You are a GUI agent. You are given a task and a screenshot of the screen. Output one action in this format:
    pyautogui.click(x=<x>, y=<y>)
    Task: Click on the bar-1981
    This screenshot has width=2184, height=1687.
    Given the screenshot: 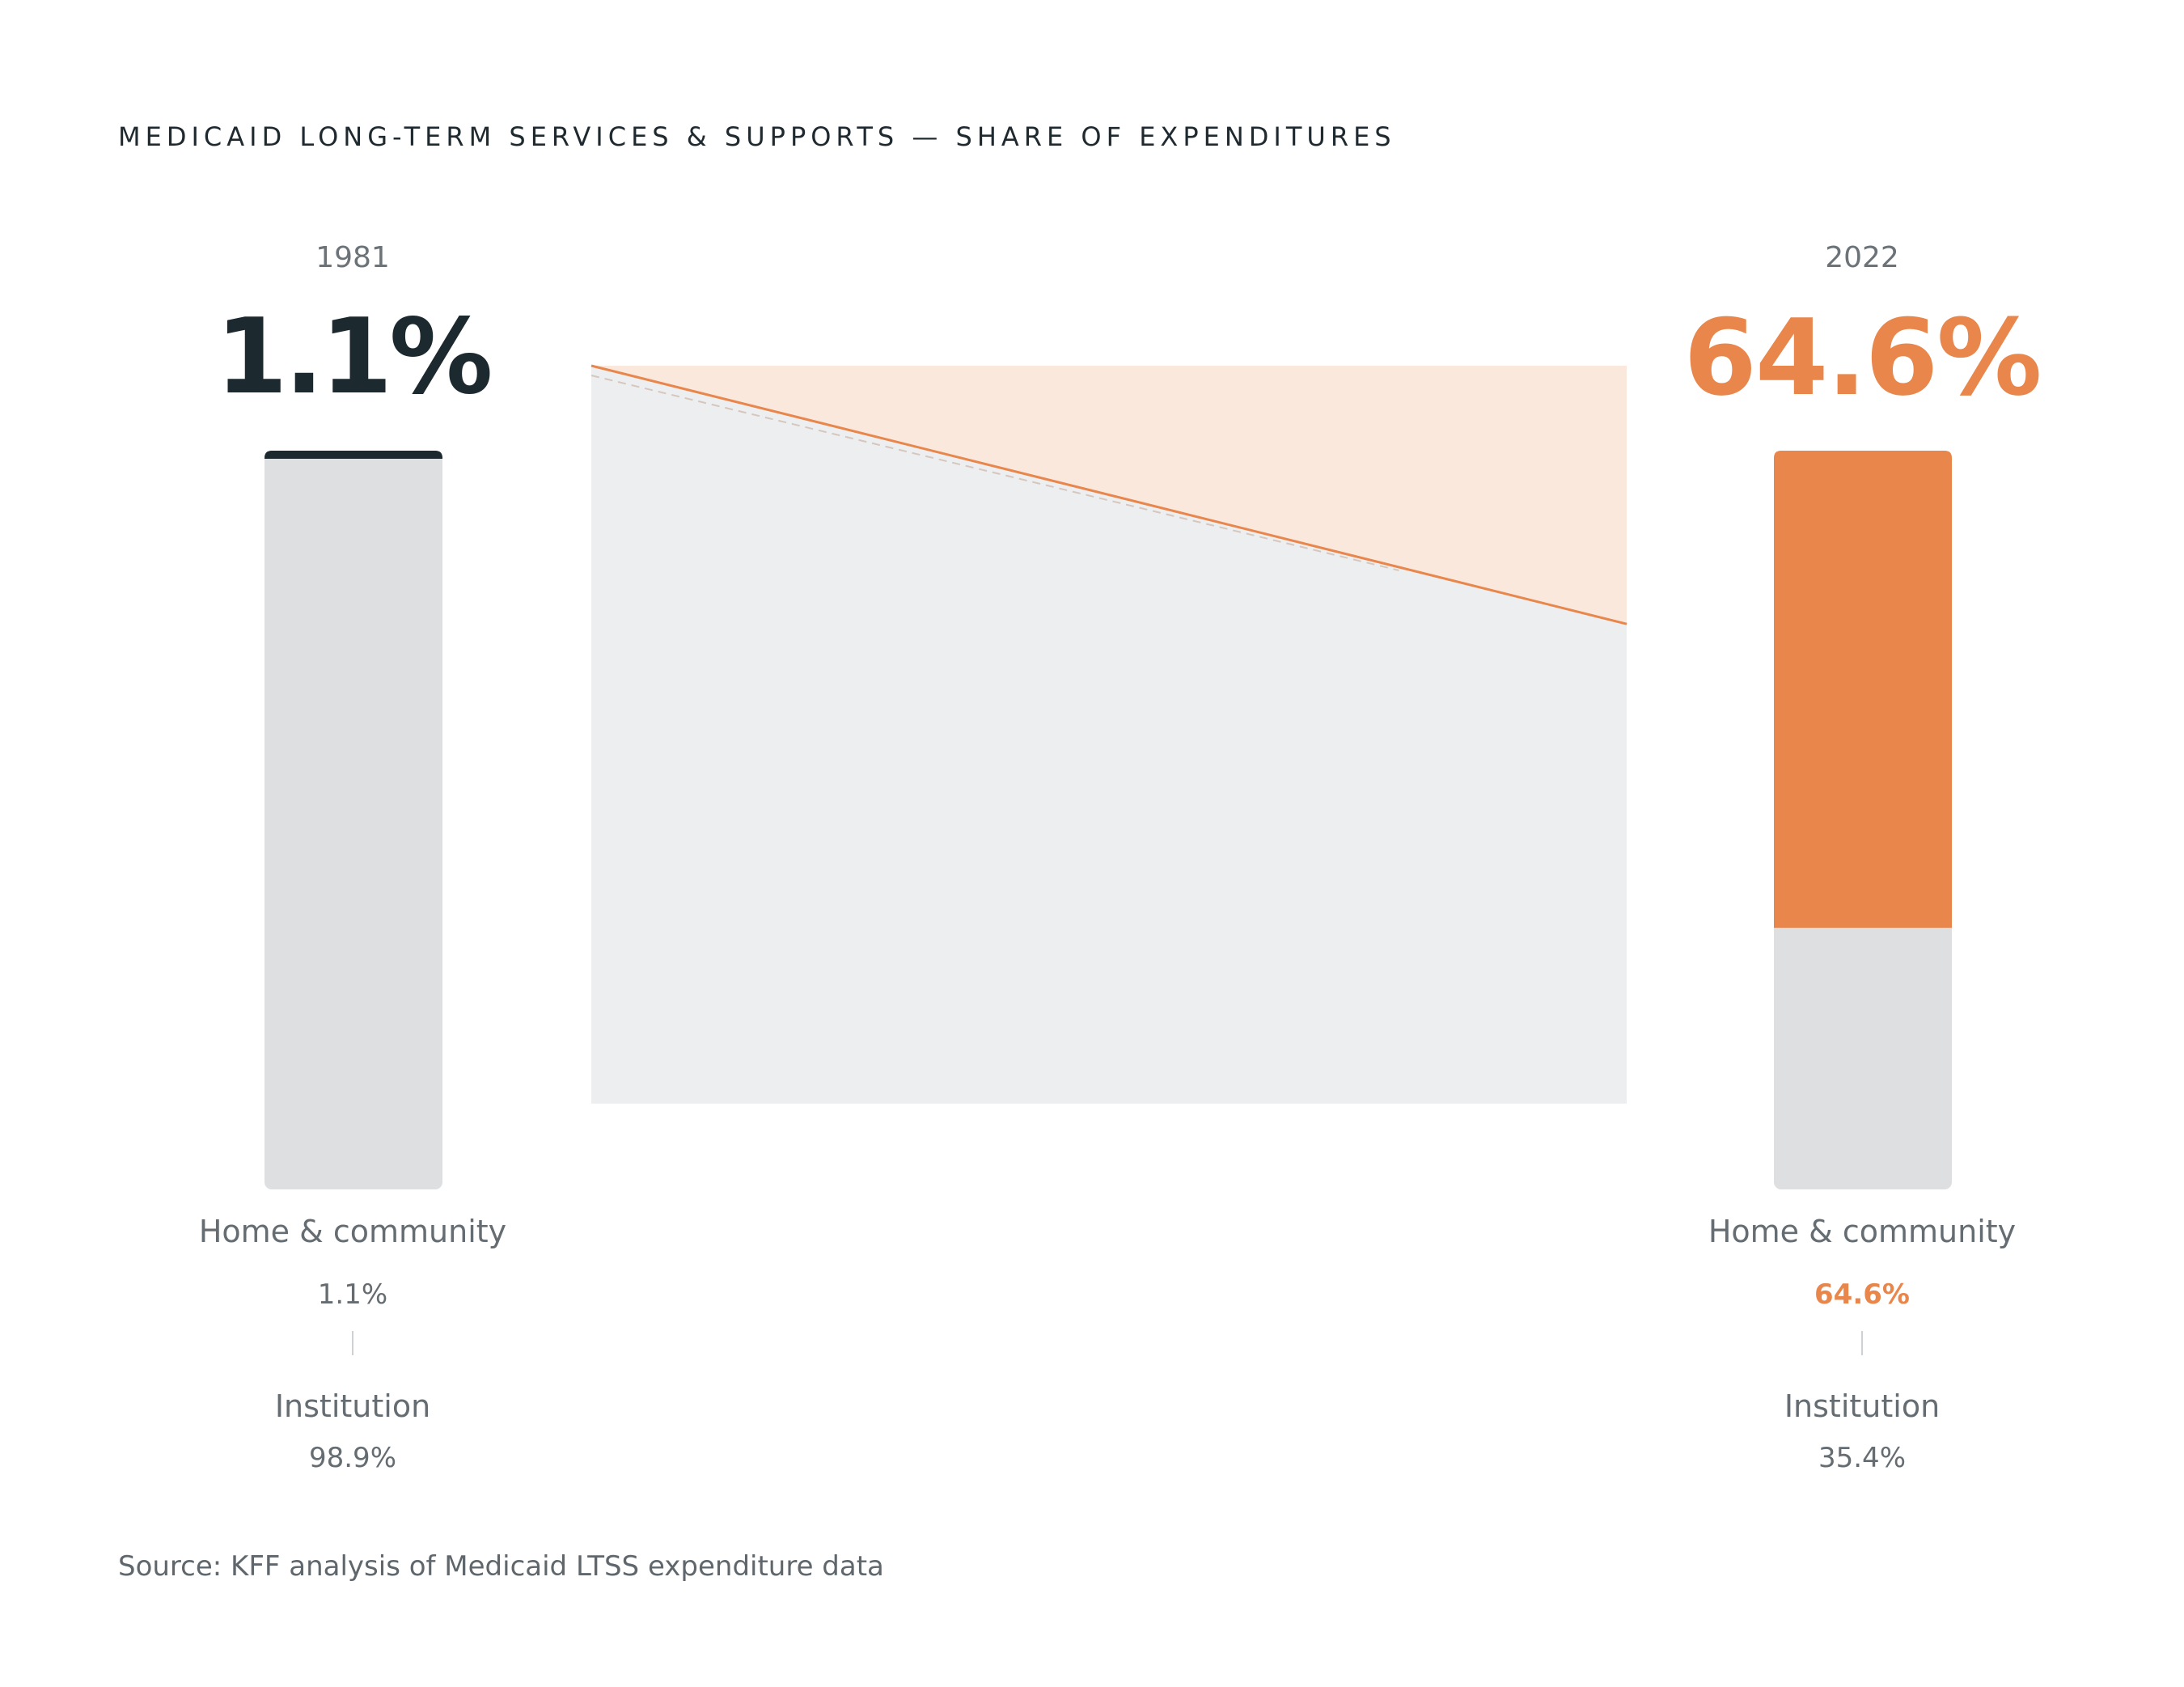 What is the action you would take?
    pyautogui.click(x=353, y=820)
    